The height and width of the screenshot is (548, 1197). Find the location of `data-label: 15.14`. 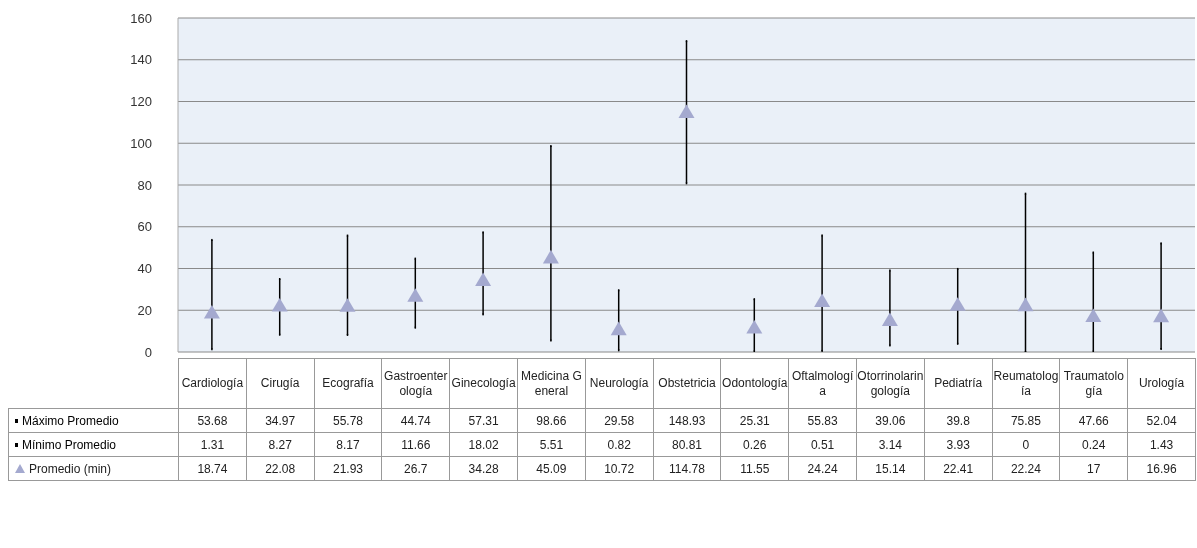

data-label: 15.14 is located at coordinates (890, 468).